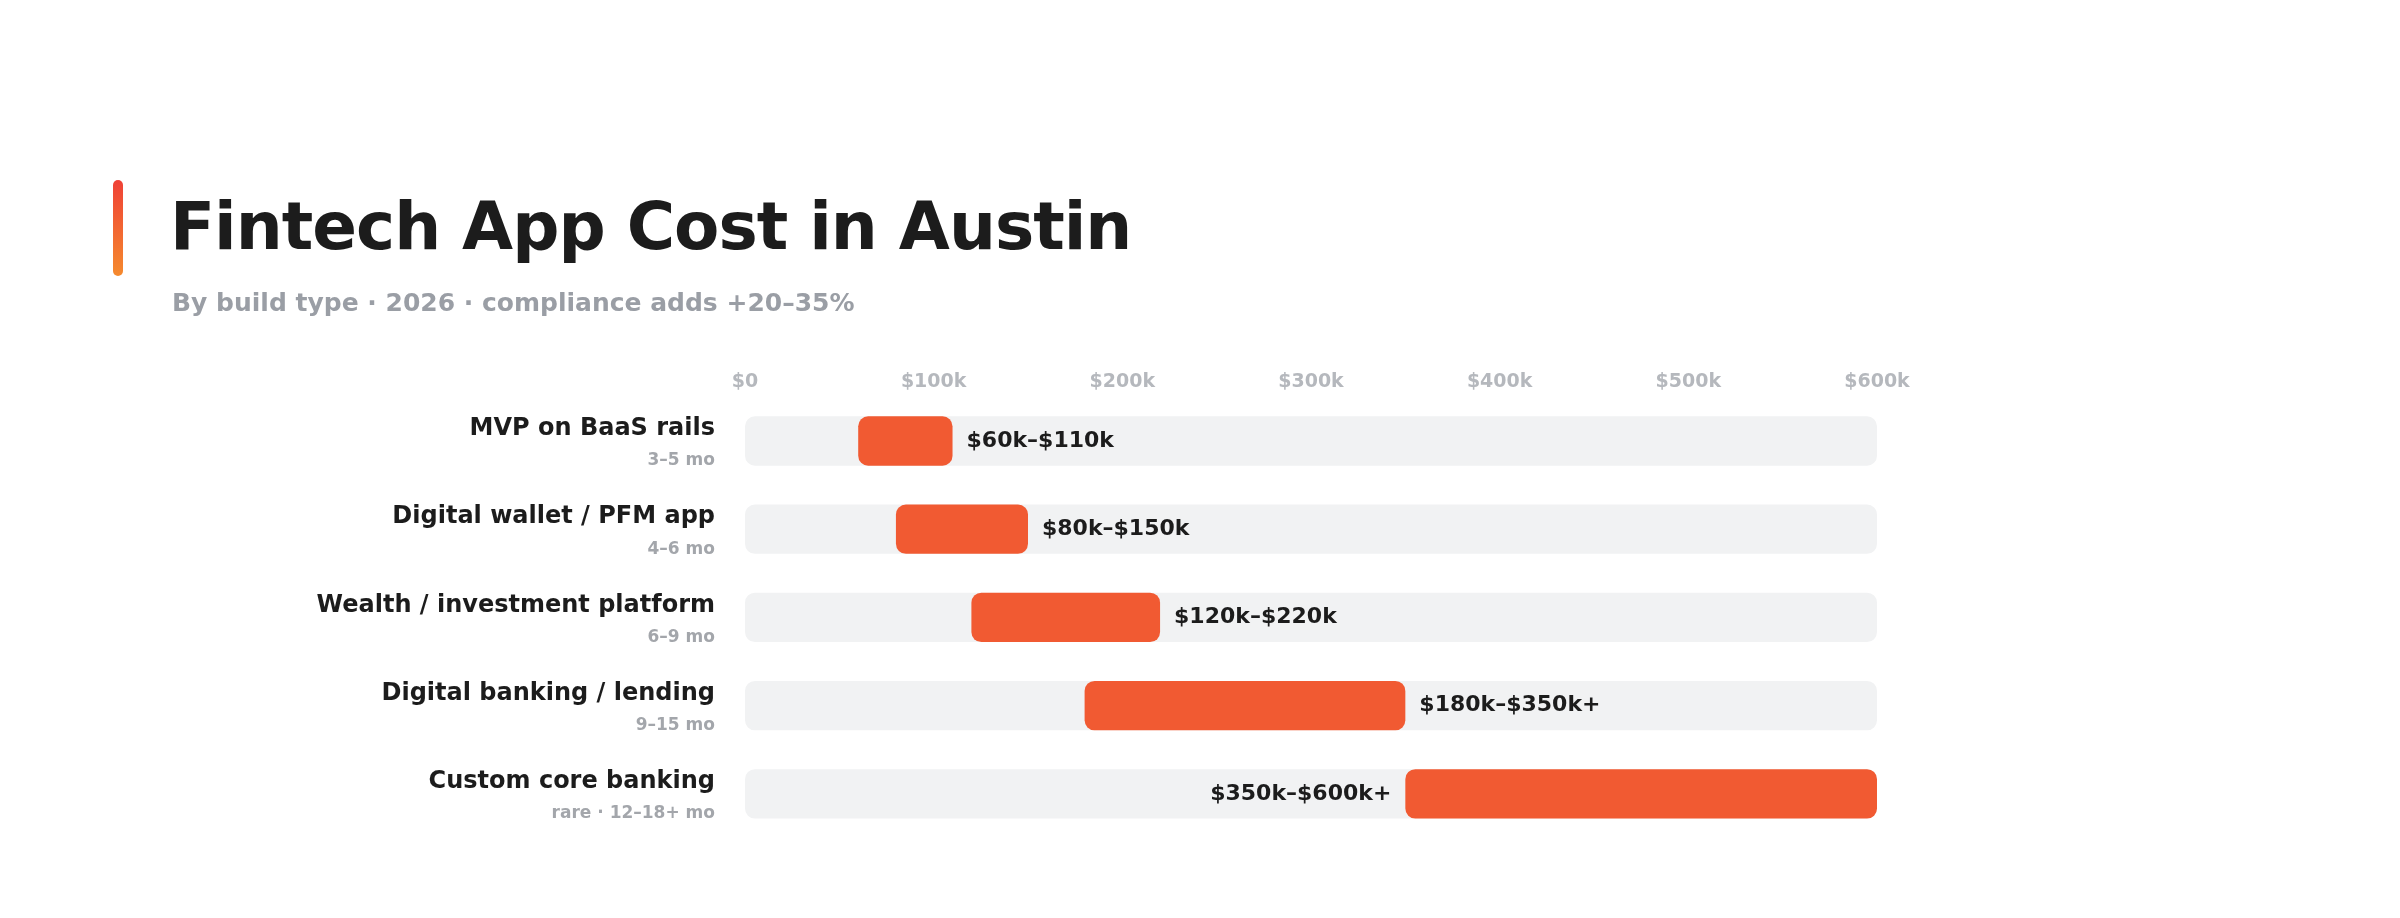 This screenshot has width=2400, height=918. What do you see at coordinates (571, 780) in the screenshot?
I see `y-tick-label: Custom core banking` at bounding box center [571, 780].